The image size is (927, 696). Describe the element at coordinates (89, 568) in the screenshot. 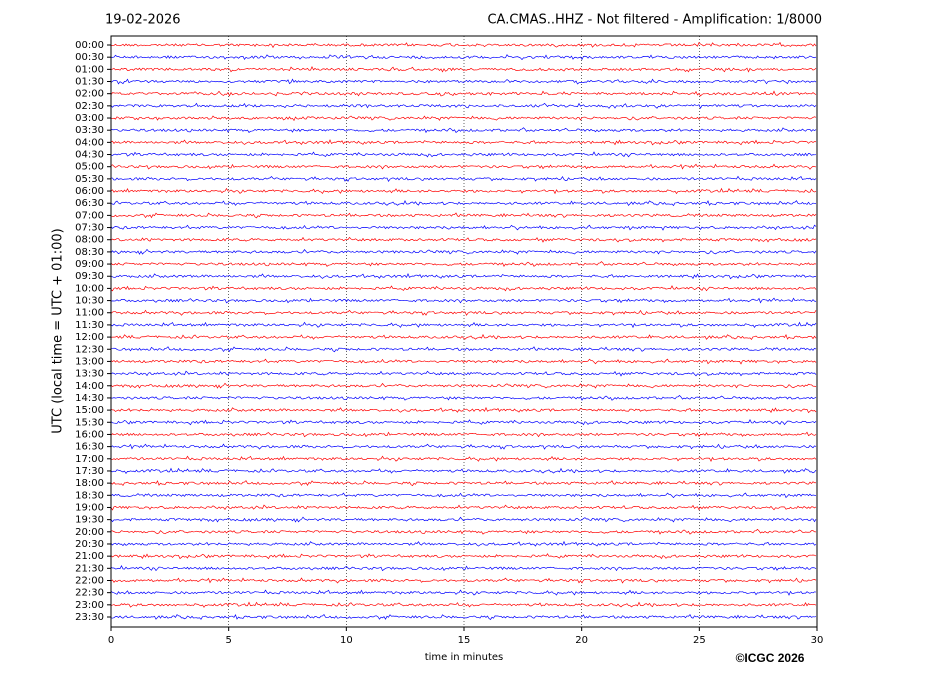

I see `y-tick-label: 21:30` at that location.